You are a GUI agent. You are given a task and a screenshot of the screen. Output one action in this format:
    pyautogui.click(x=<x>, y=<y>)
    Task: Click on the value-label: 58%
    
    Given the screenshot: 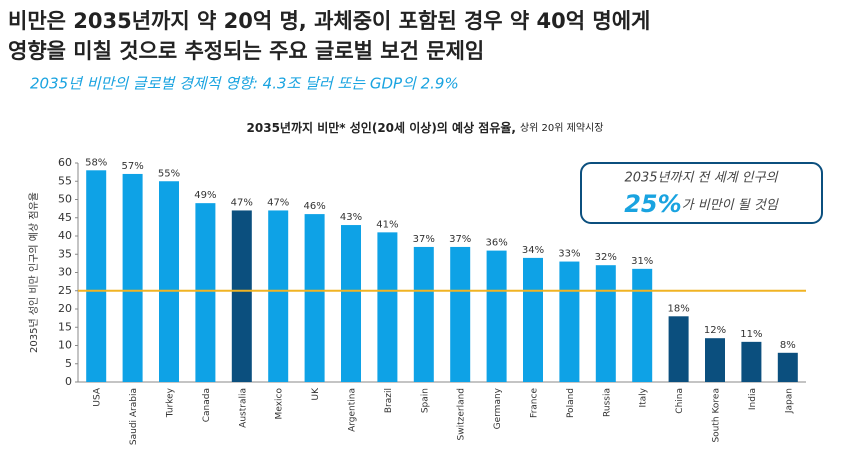 What is the action you would take?
    pyautogui.click(x=96, y=162)
    